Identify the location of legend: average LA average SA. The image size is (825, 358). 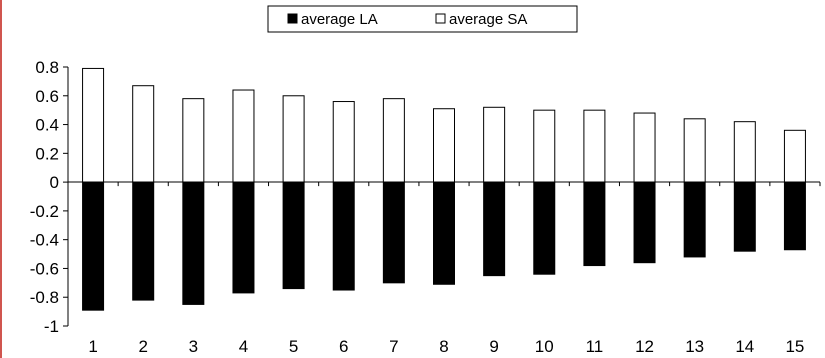
(422, 19).